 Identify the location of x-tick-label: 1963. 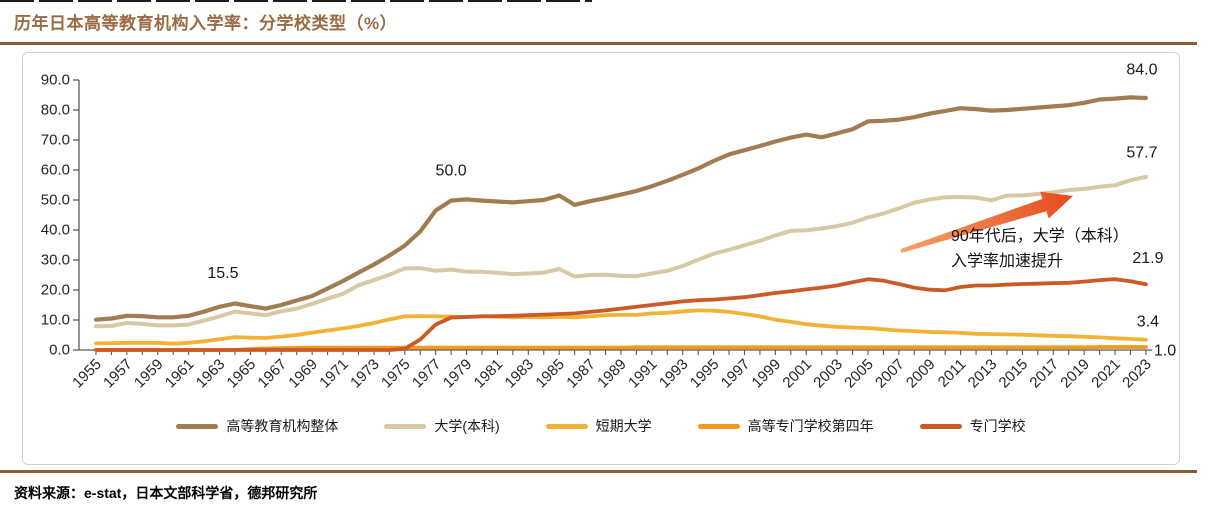
(211, 374).